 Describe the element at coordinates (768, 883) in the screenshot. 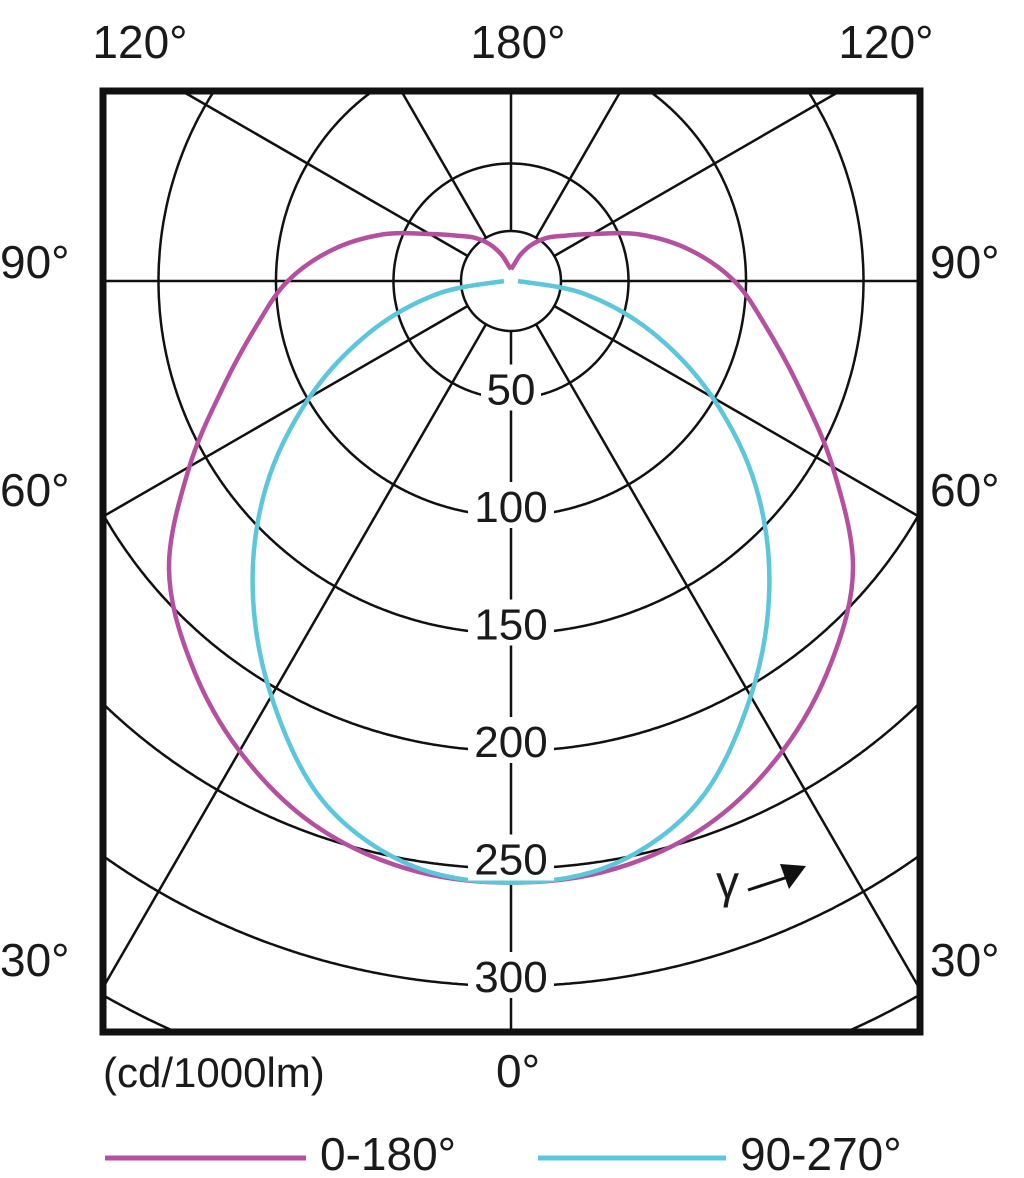

I see `gamma-arrow-shaft` at that location.